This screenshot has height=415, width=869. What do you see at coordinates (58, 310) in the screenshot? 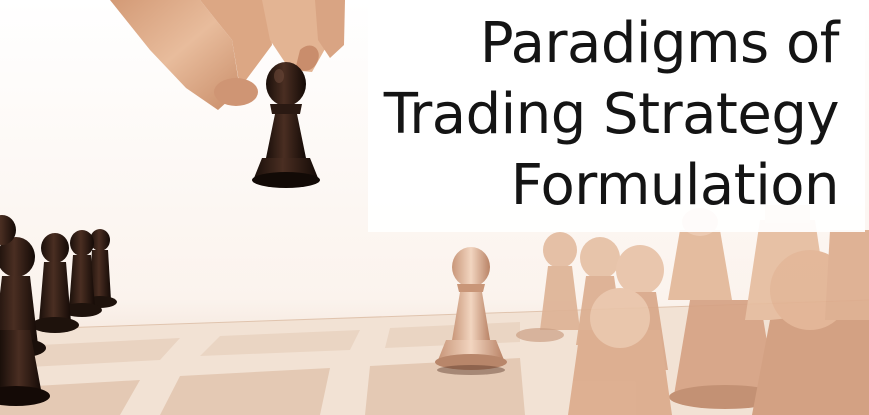
I see `dark-pawns` at bounding box center [58, 310].